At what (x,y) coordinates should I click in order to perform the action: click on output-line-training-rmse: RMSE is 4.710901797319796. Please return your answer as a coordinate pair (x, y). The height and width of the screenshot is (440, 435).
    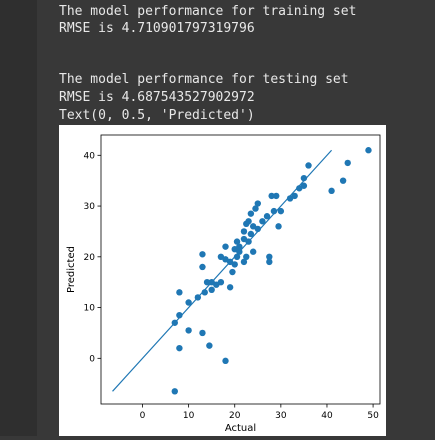
    Looking at the image, I should click on (157, 28).